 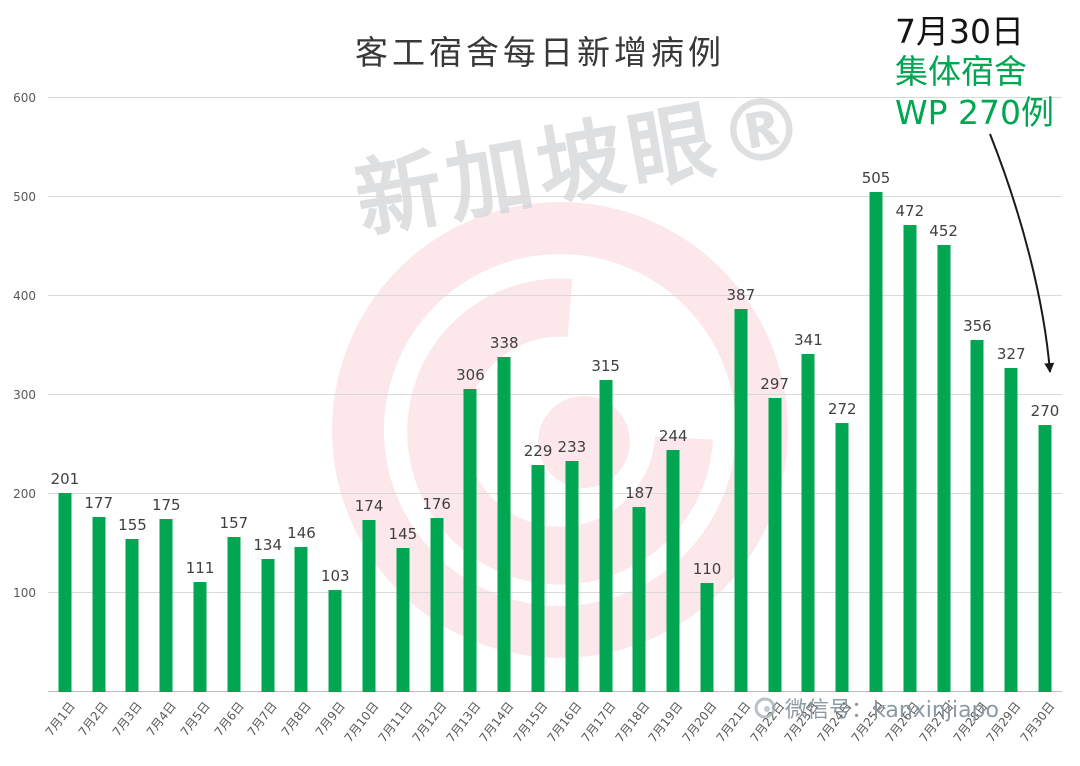 What do you see at coordinates (24, 395) in the screenshot?
I see `y-tick-label: 300` at bounding box center [24, 395].